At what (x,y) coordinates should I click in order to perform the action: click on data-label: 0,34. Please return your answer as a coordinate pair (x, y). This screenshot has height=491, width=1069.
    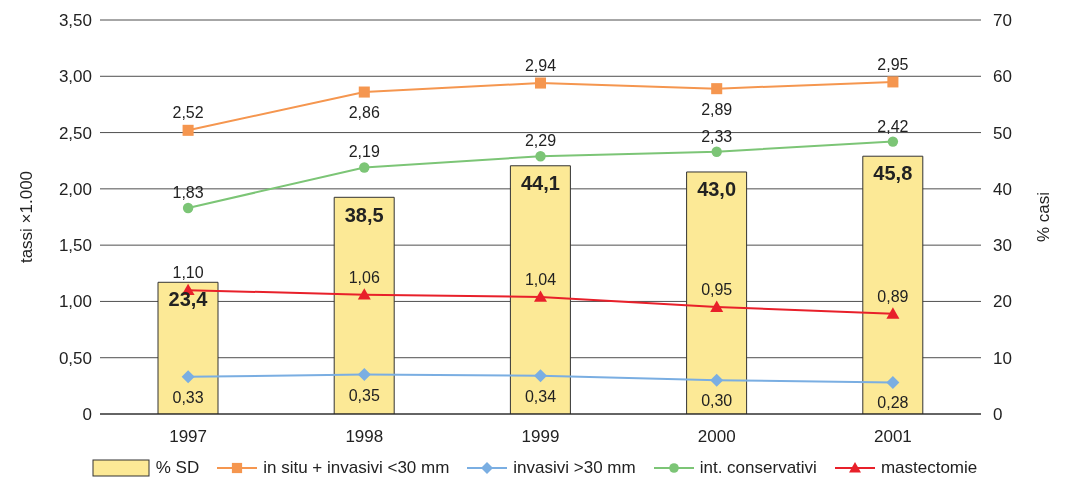
    Looking at the image, I should click on (540, 396).